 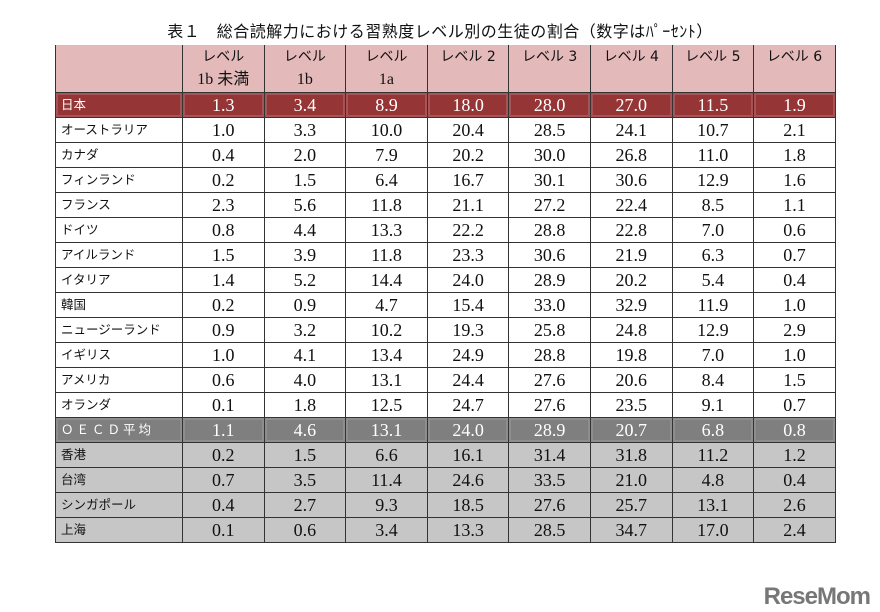 What do you see at coordinates (549, 180) in the screenshot?
I see `percent-cell: 30.1` at bounding box center [549, 180].